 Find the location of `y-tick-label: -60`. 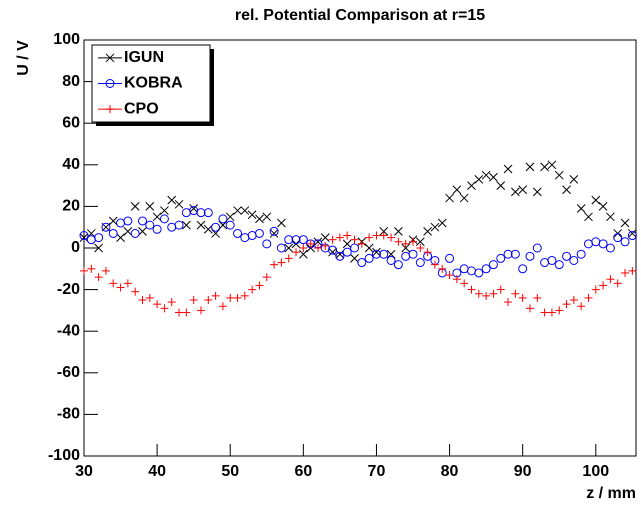

y-tick-label: -60 is located at coordinates (68, 372).